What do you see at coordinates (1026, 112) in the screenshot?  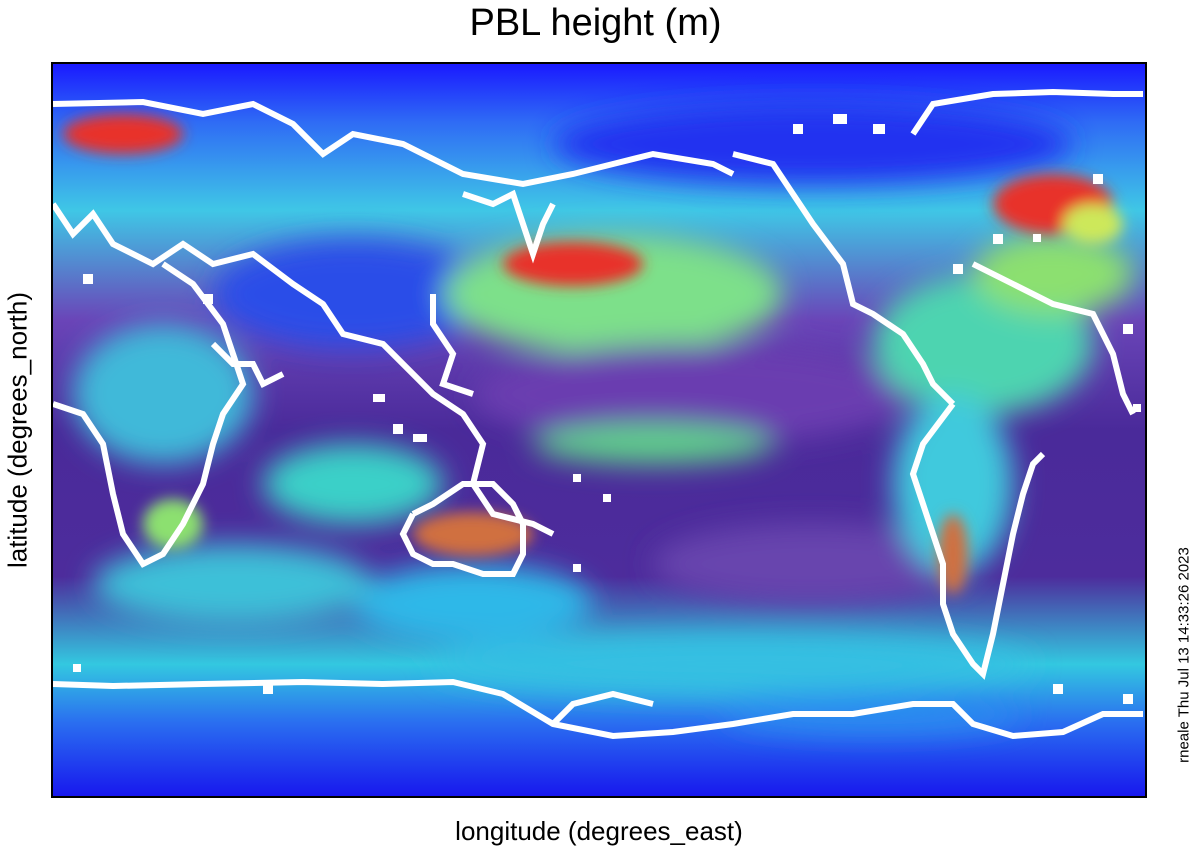 I see `coastline-greenland-canada` at bounding box center [1026, 112].